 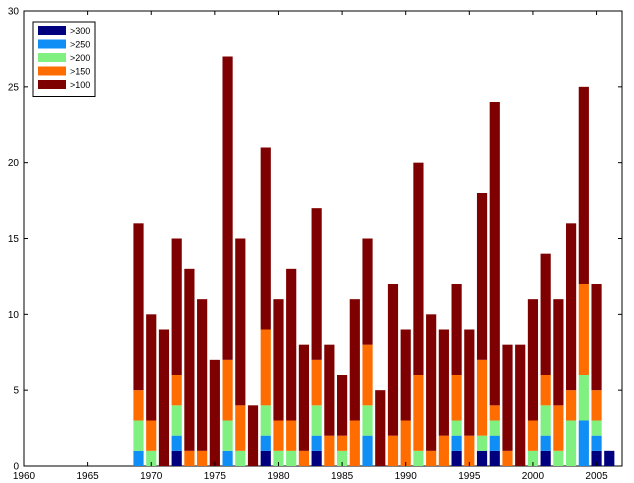 I want to click on bar-segment-1981-s3, so click(x=291, y=435).